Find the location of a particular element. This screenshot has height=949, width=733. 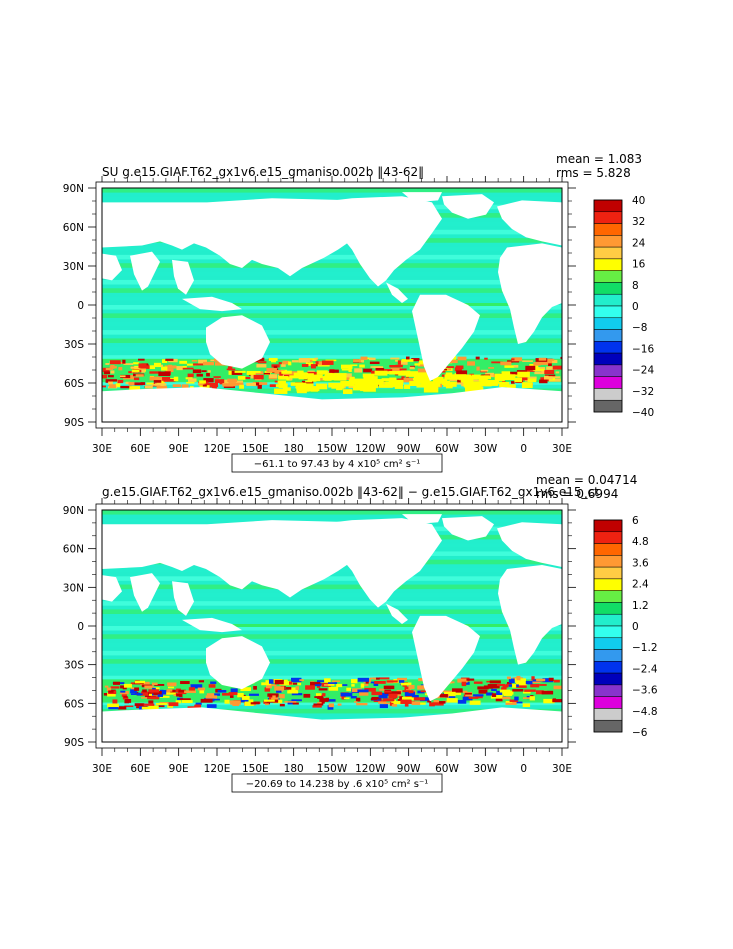

colorbar-label: 1.2 is located at coordinates (640, 606).